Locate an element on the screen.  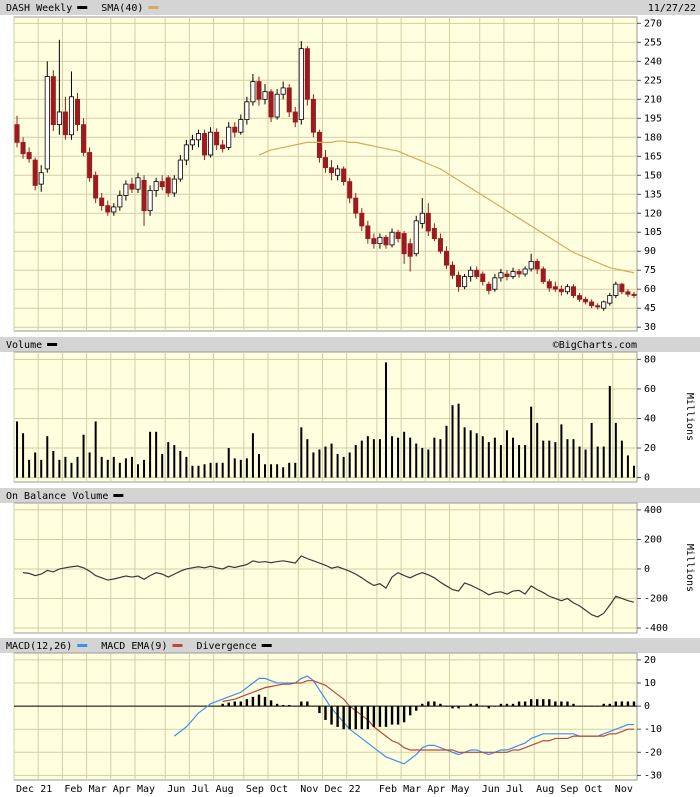
credit: ©BigCharts.com is located at coordinates (595, 345).